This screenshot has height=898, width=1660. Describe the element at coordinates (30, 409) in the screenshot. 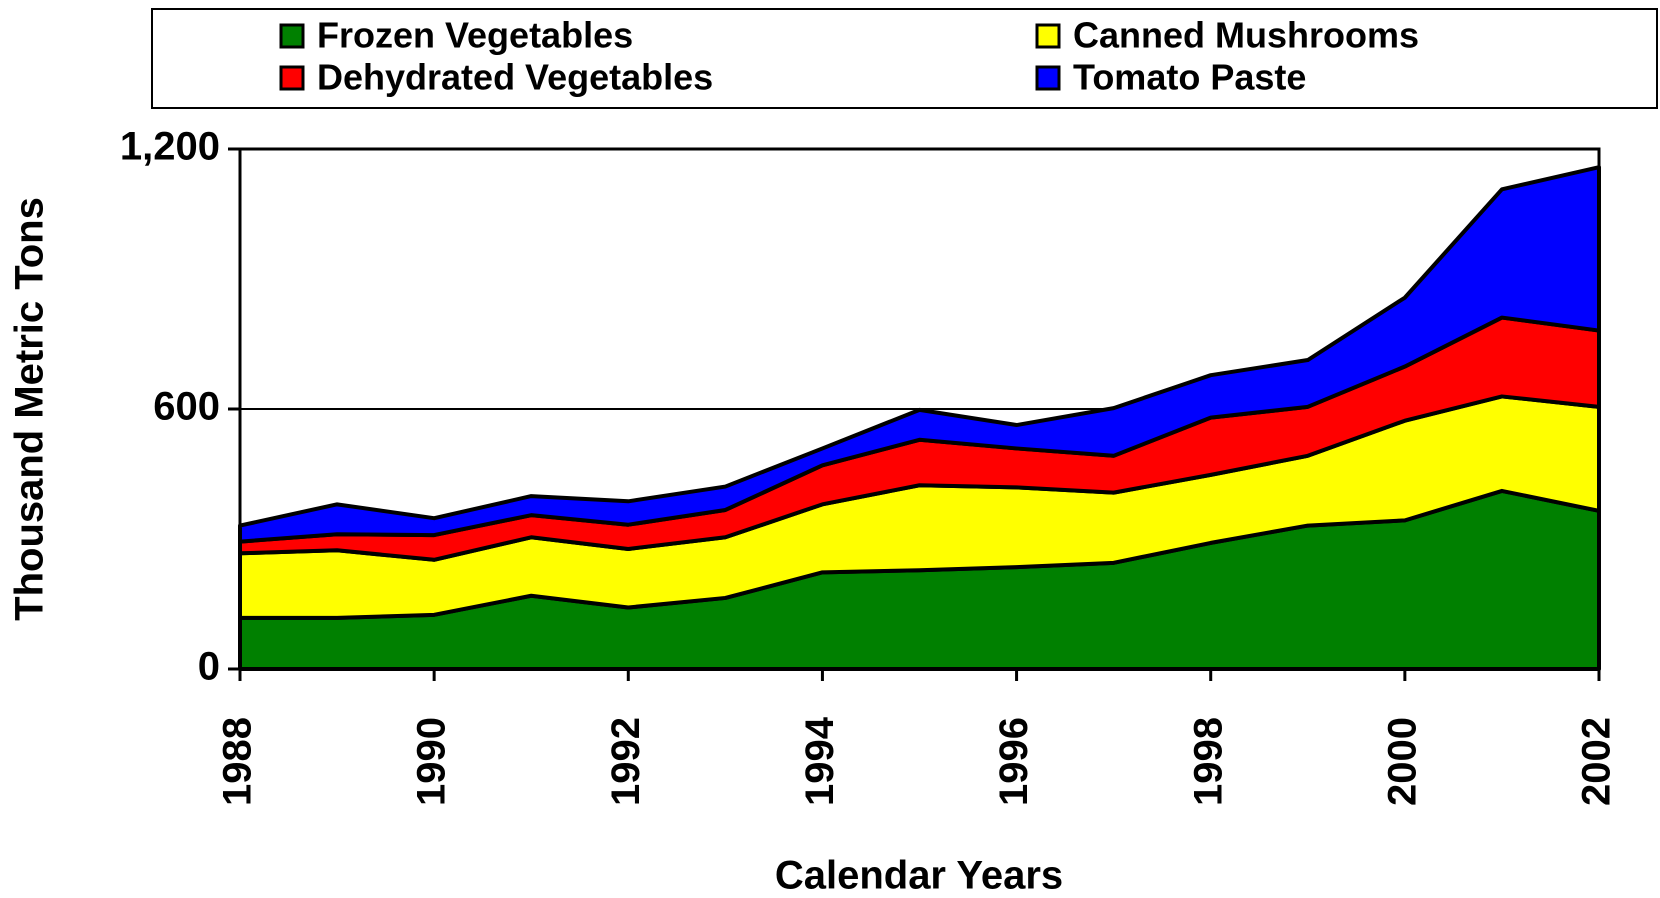

I see `y-axis-title: Thousand Metric Tons` at that location.